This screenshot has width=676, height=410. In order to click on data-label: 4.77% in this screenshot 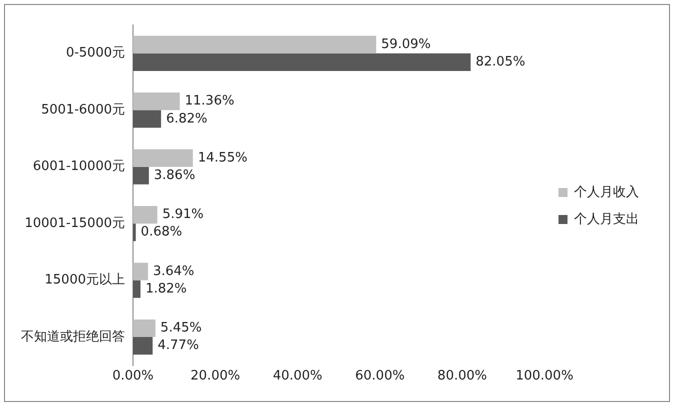, I will do `click(178, 346)`.